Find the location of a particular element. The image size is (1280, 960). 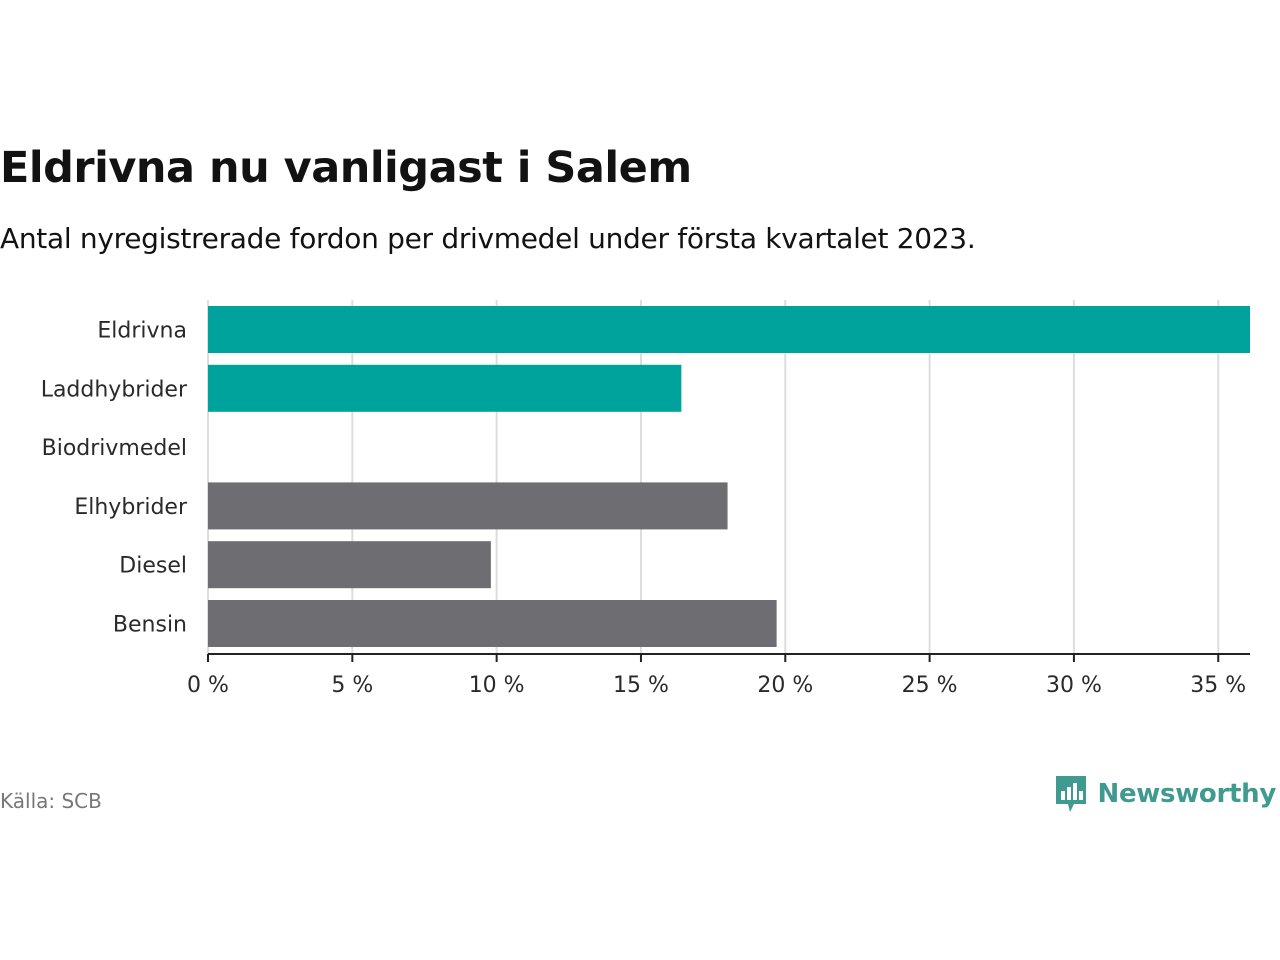

bar-diesel is located at coordinates (349, 565).